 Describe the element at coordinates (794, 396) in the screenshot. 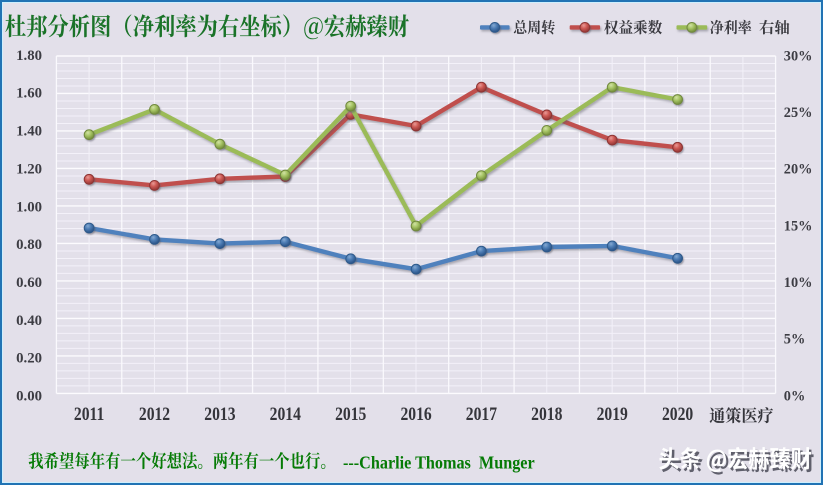

I see `svg-text: 0%` at that location.